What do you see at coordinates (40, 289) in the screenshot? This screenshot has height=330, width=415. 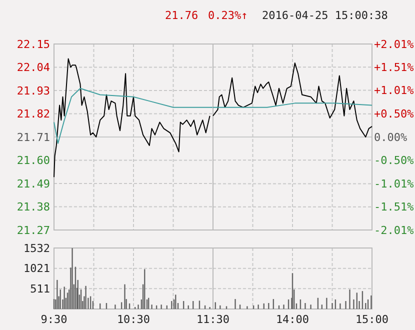 I see `y-tick-label: 511` at bounding box center [40, 289].